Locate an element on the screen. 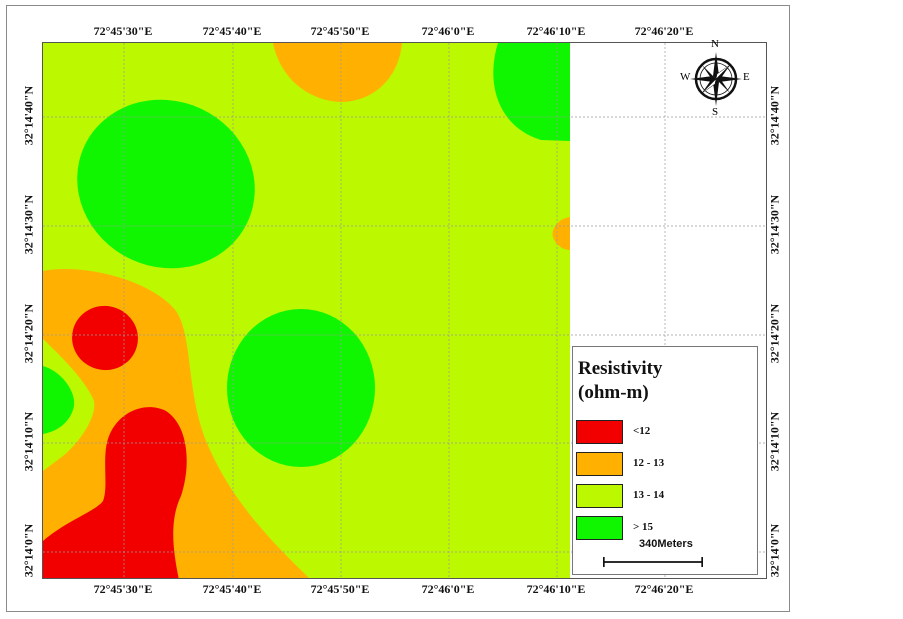 This screenshot has width=903, height=619. x-tick-label-bottom: 72°46'20"E is located at coordinates (664, 589).